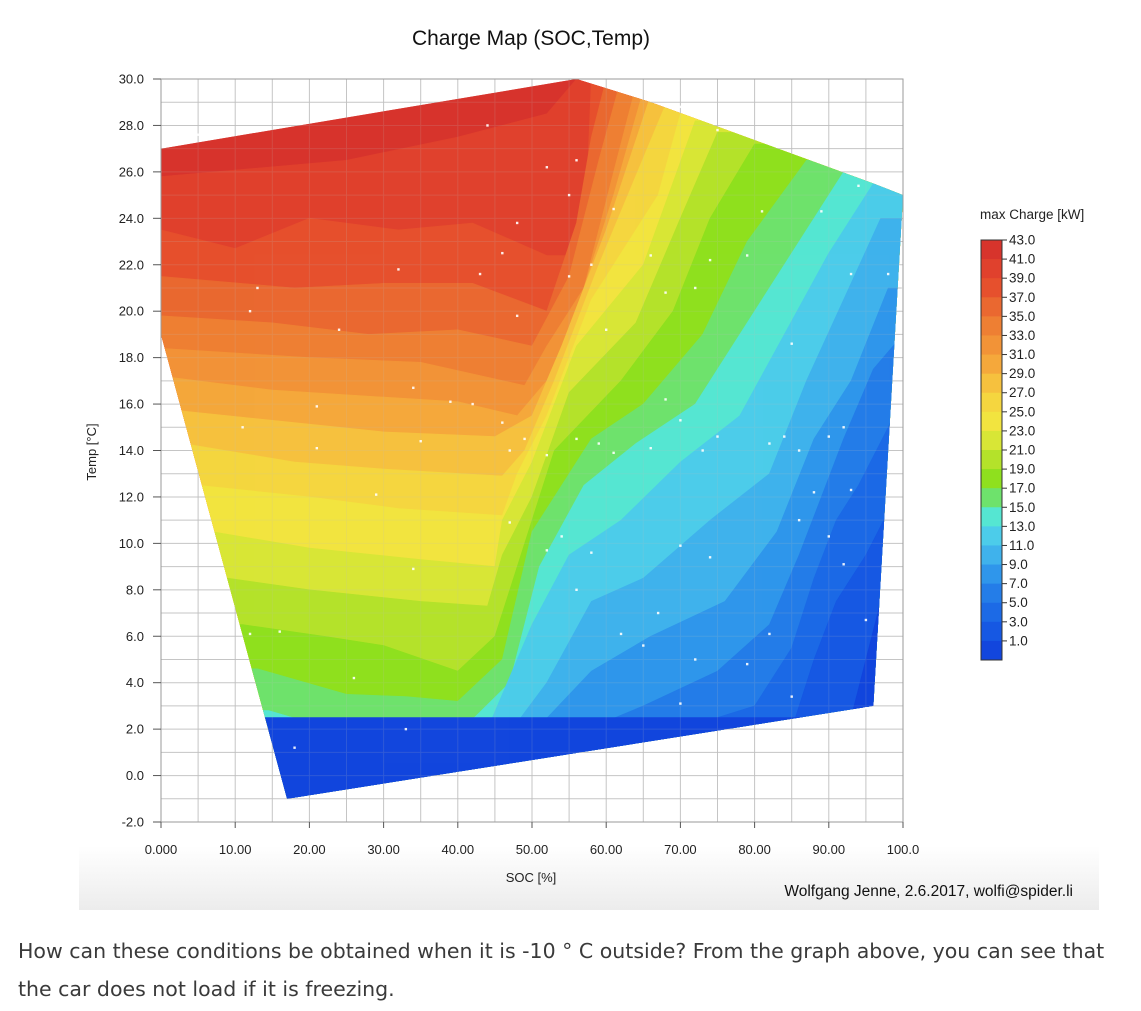 The width and height of the screenshot is (1141, 1011). What do you see at coordinates (829, 849) in the screenshot?
I see `x-tick-label: 90.00` at bounding box center [829, 849].